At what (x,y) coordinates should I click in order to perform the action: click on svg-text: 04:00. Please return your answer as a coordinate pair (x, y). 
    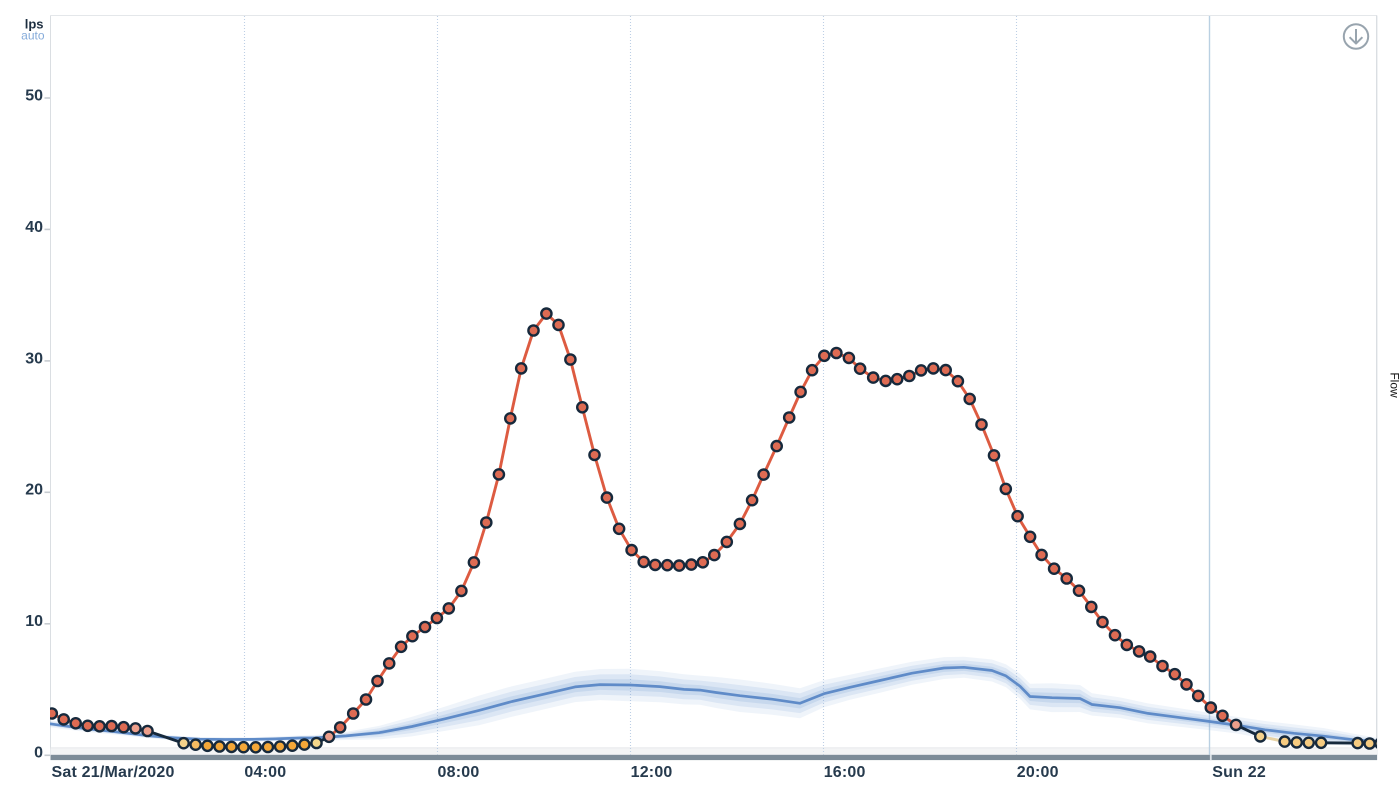
    Looking at the image, I should click on (265, 772).